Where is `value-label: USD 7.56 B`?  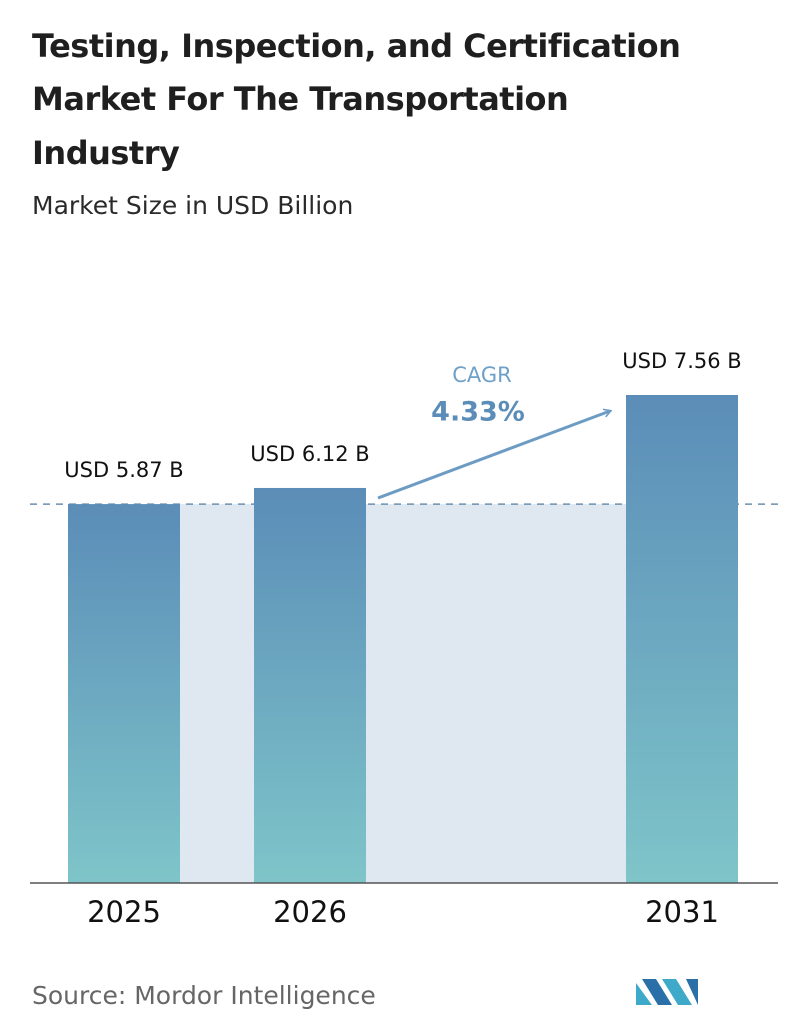
value-label: USD 7.56 B is located at coordinates (681, 361).